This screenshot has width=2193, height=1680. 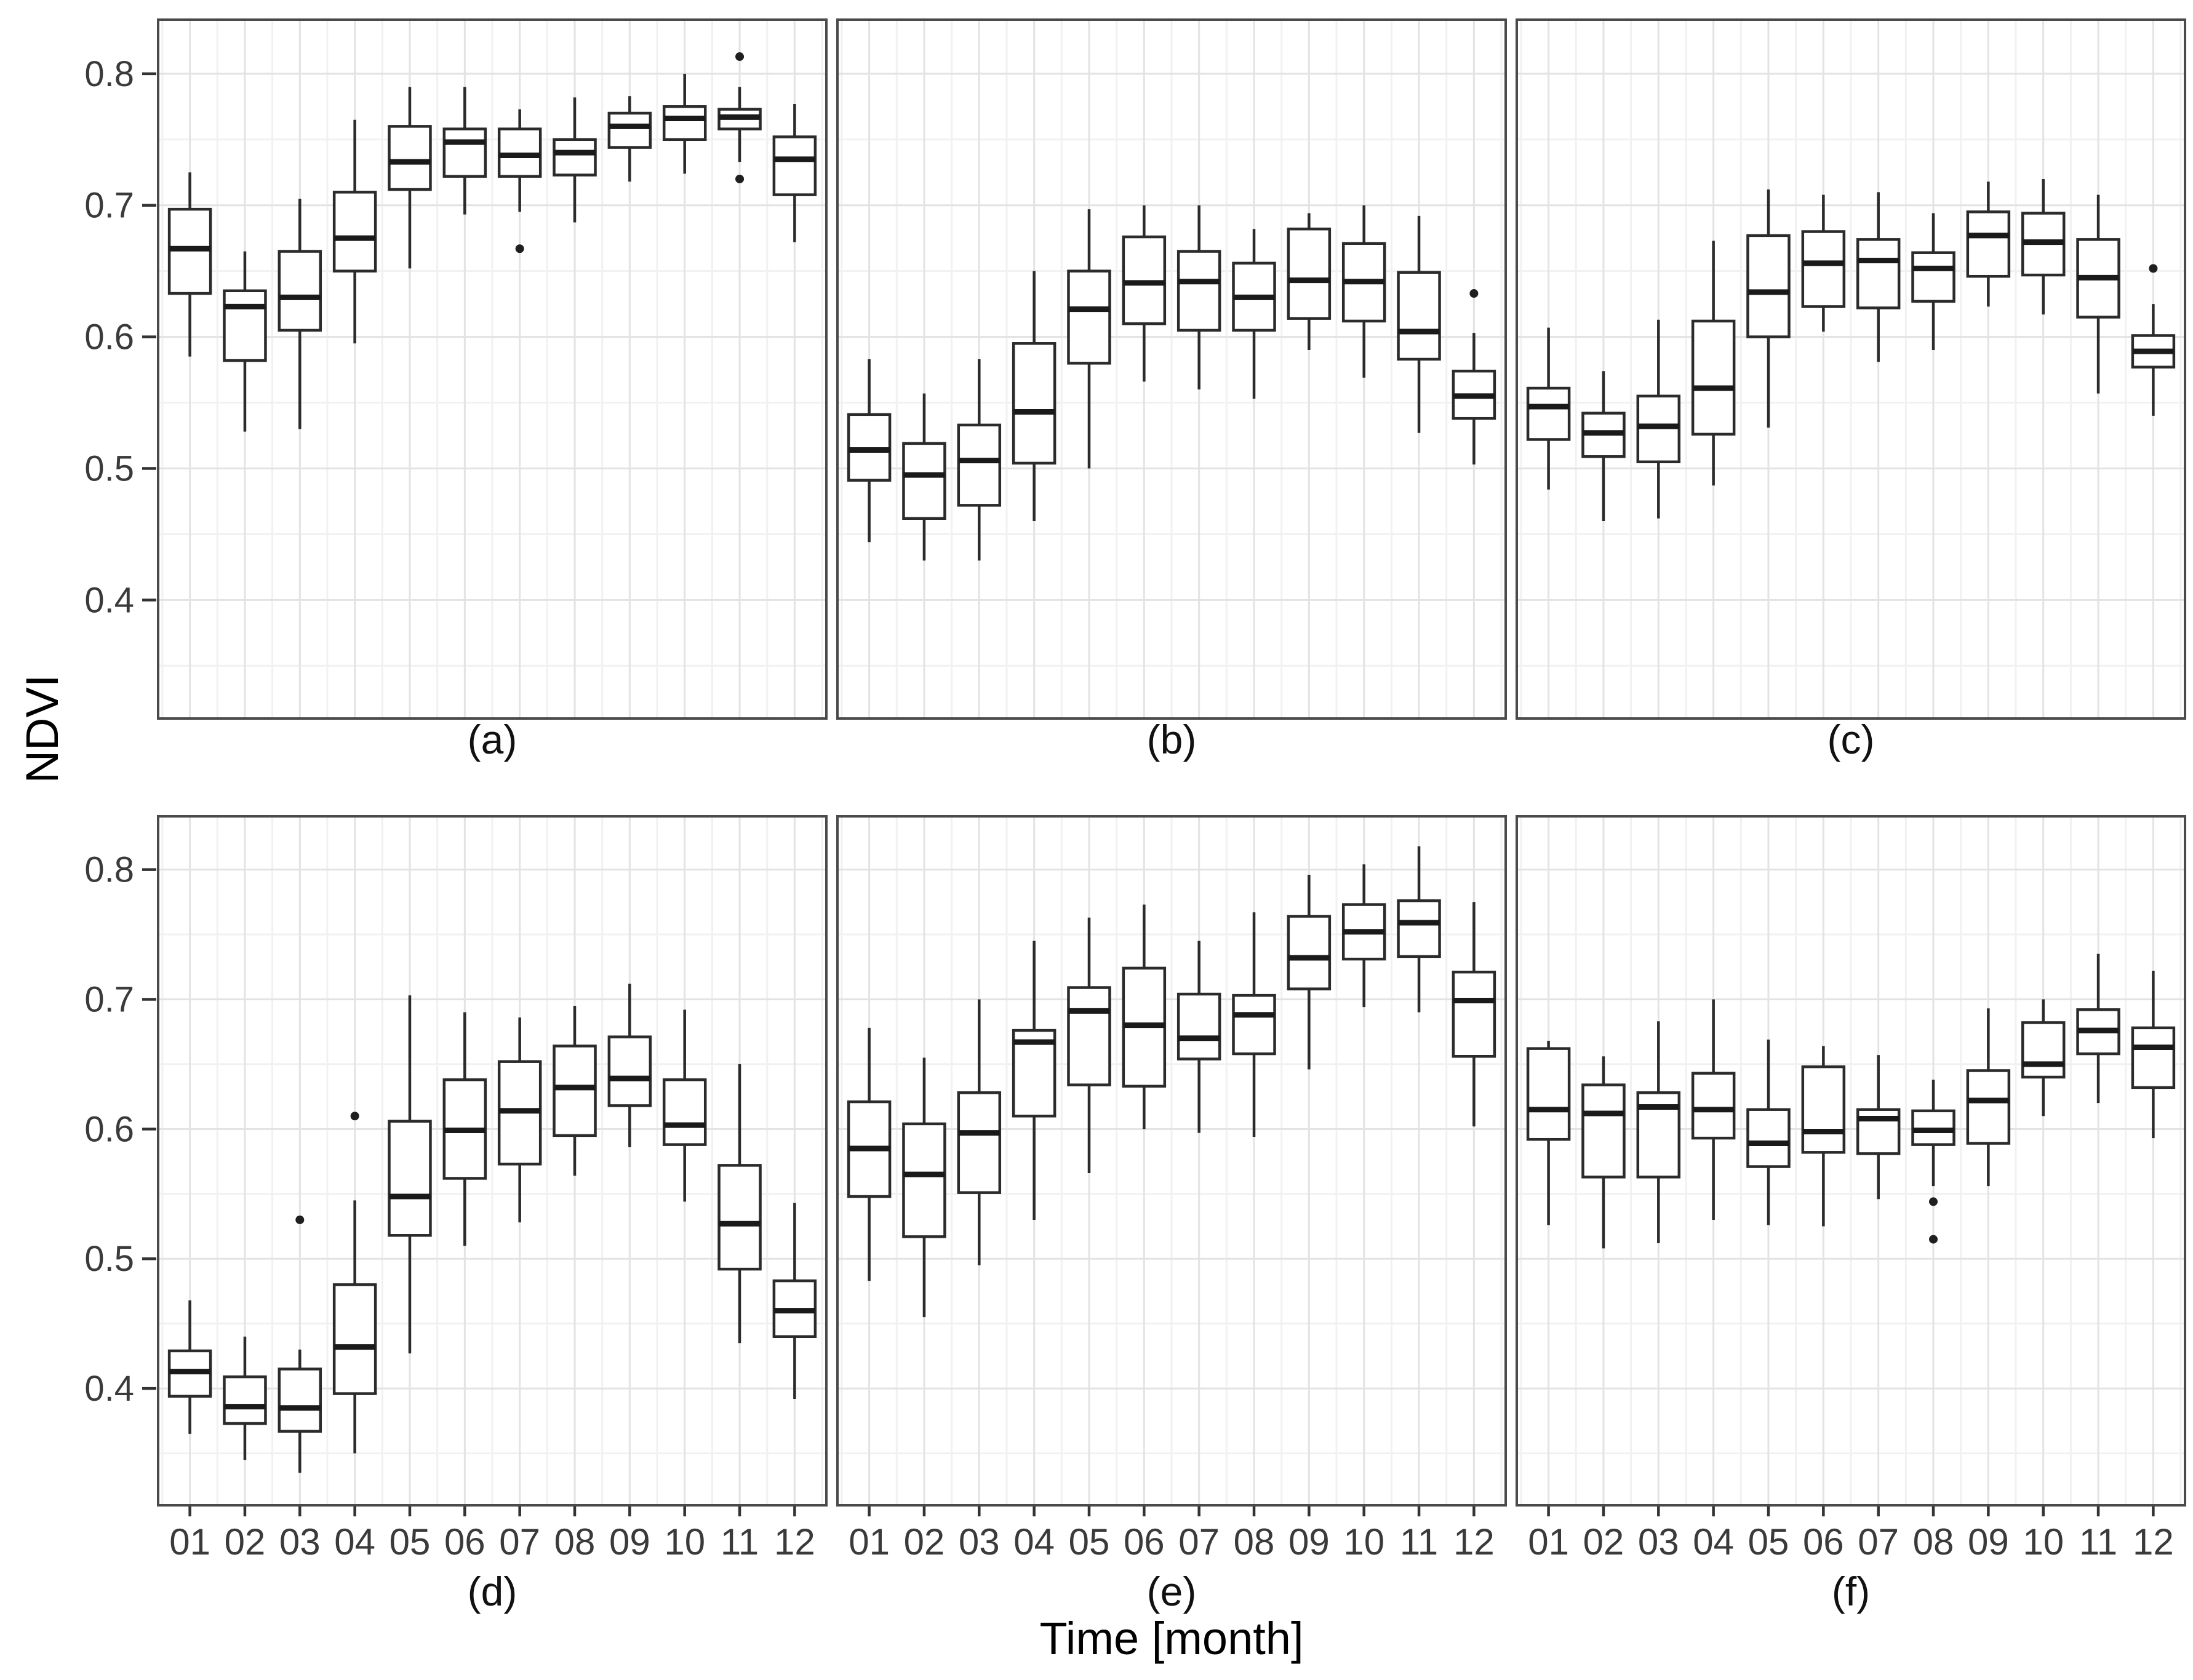 What do you see at coordinates (1171, 1591) in the screenshot?
I see `panel-caption-e: (e)` at bounding box center [1171, 1591].